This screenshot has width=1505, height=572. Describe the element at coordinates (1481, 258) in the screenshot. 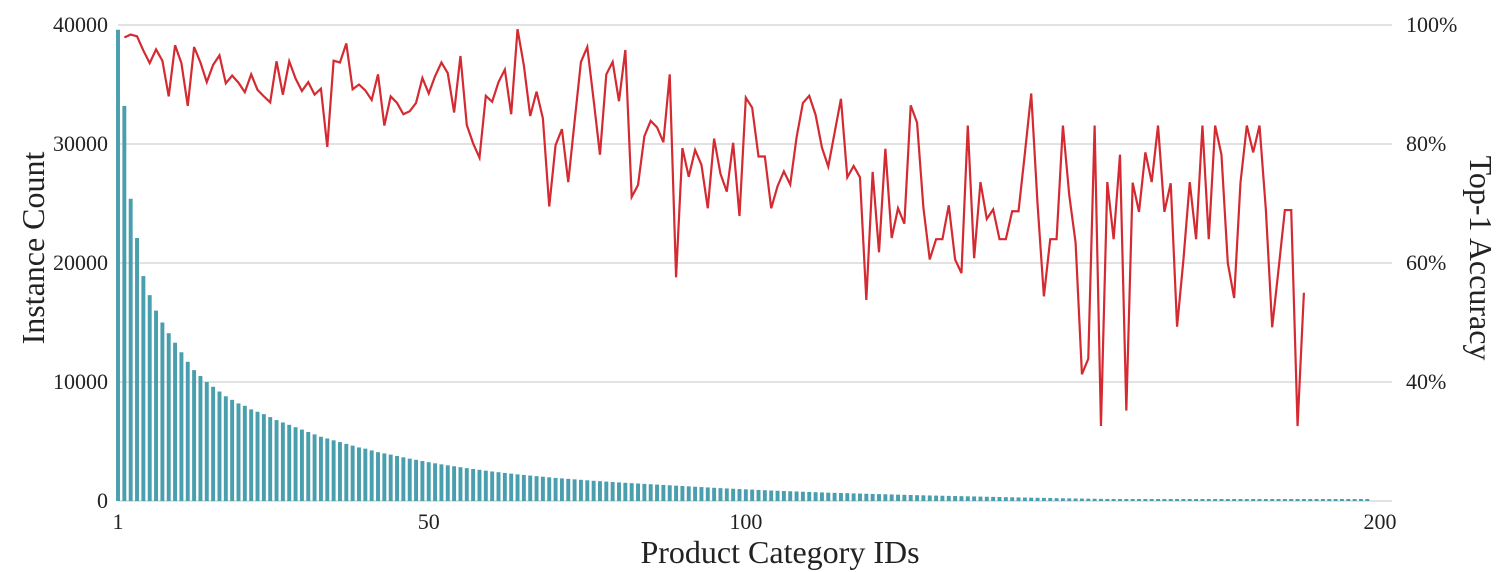

I see `y-axis-right-title: Top-1 Accuracy` at that location.